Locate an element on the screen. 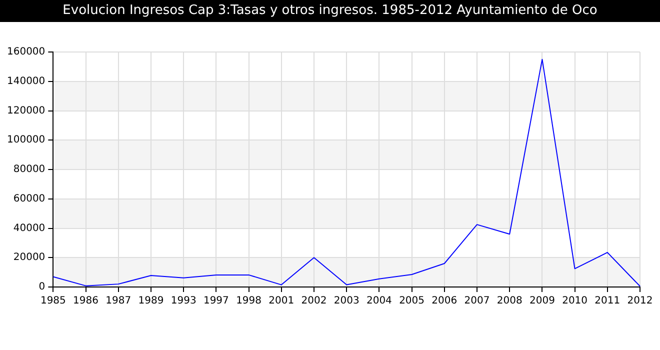  x-tick-label: 2001 is located at coordinates (281, 301).